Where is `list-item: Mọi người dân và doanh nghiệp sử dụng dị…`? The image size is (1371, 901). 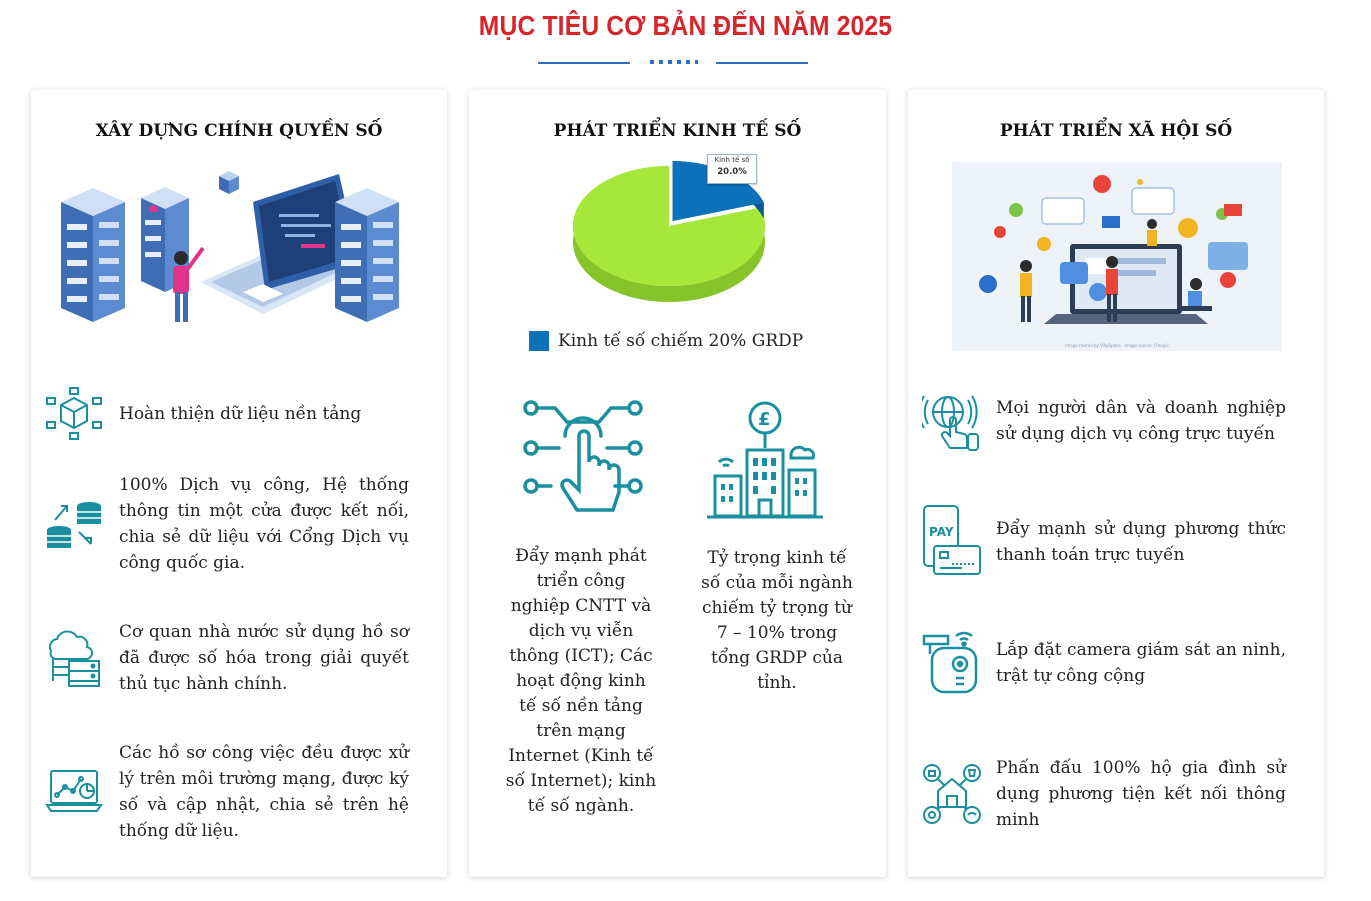
list-item: Mọi người dân và doanh nghiệp sử dụng dị… is located at coordinates (1111, 421).